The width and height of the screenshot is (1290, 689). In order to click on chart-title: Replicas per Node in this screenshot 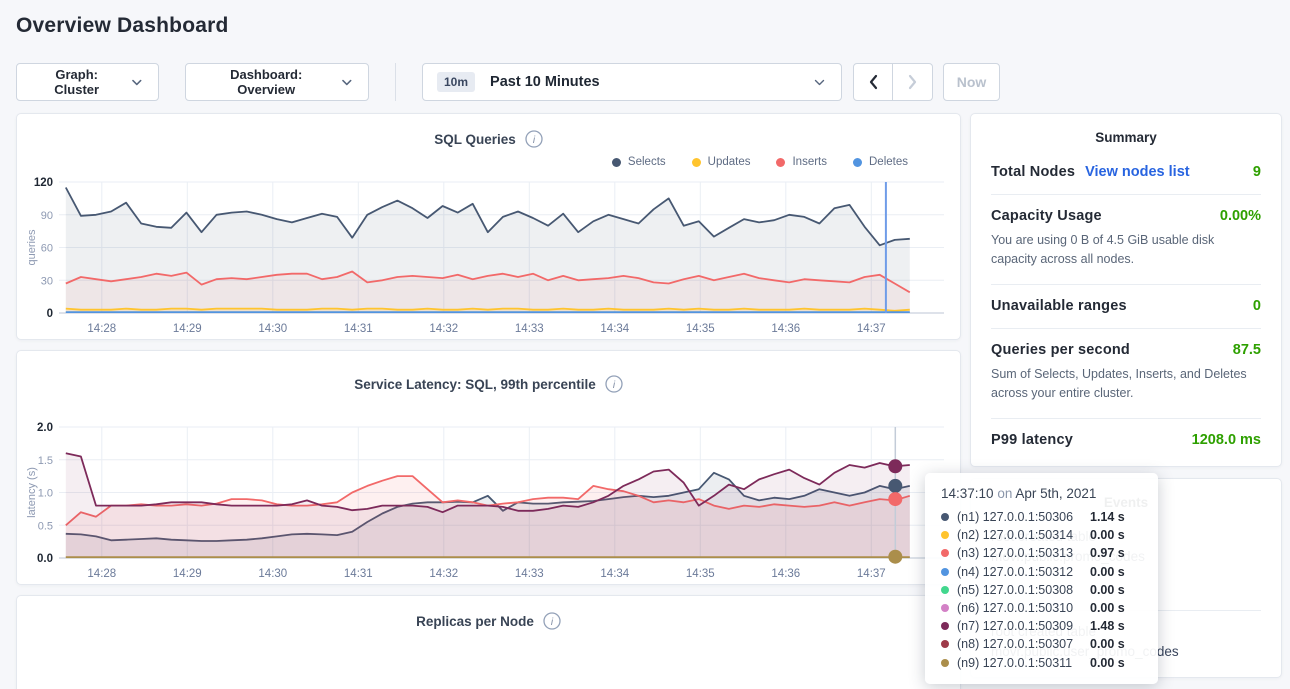, I will do `click(475, 621)`.